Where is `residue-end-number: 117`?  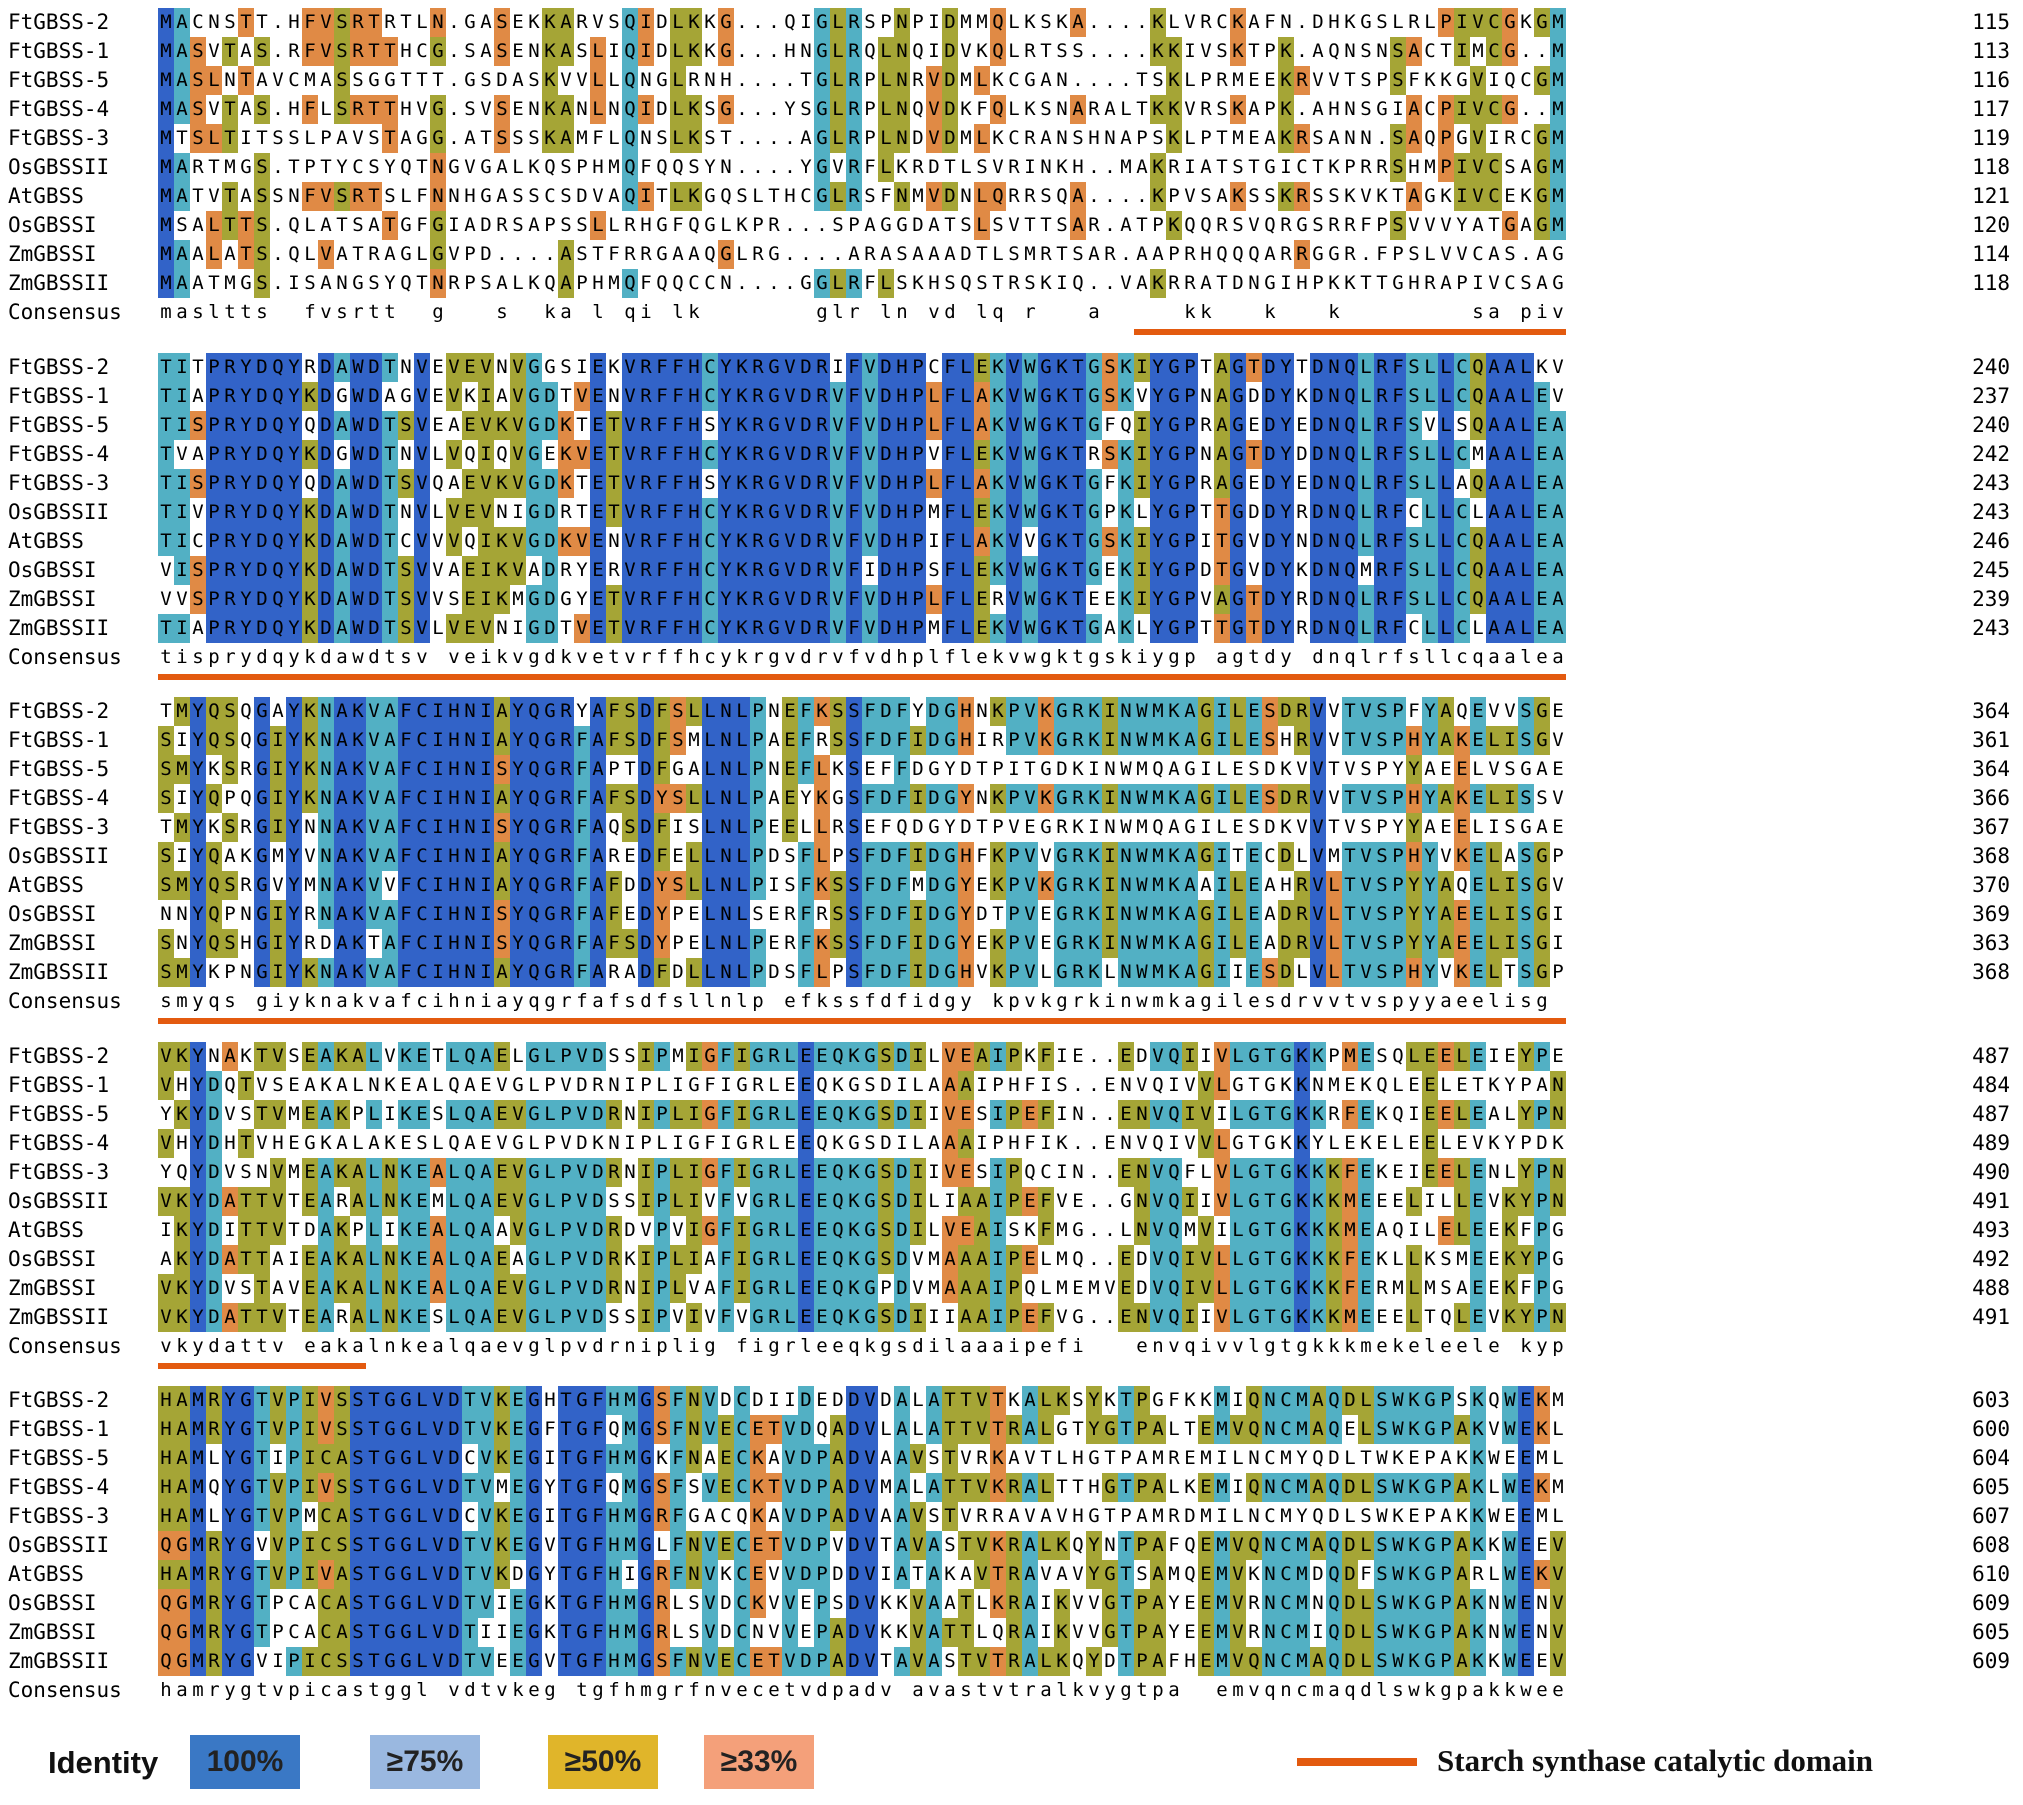
residue-end-number: 117 is located at coordinates (1991, 109).